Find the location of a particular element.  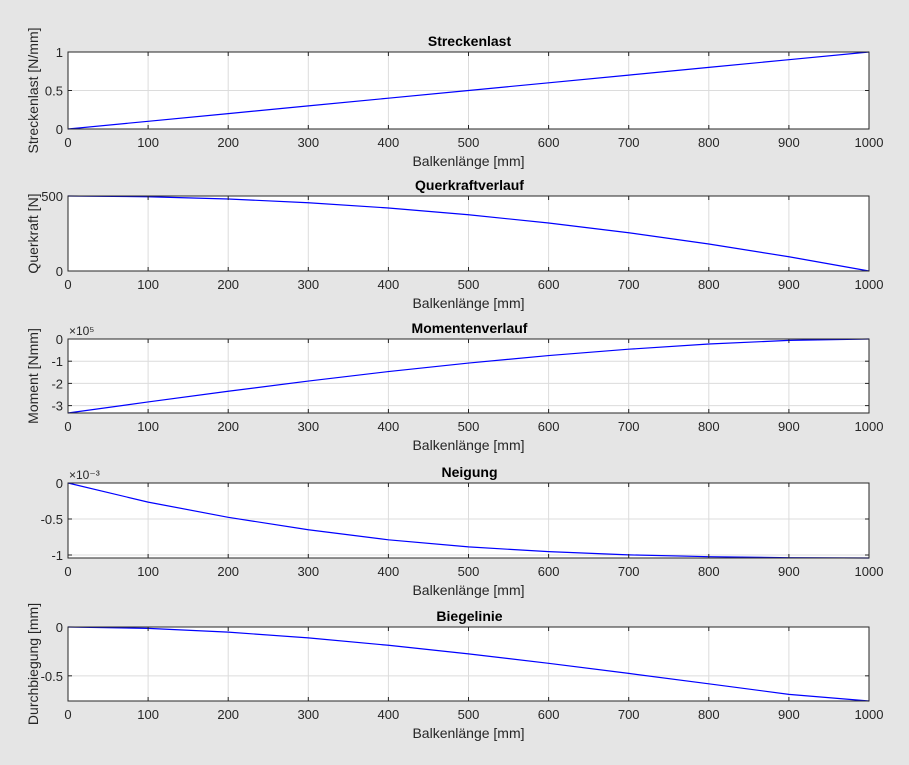

y-tick-label: 1 is located at coordinates (59, 52).